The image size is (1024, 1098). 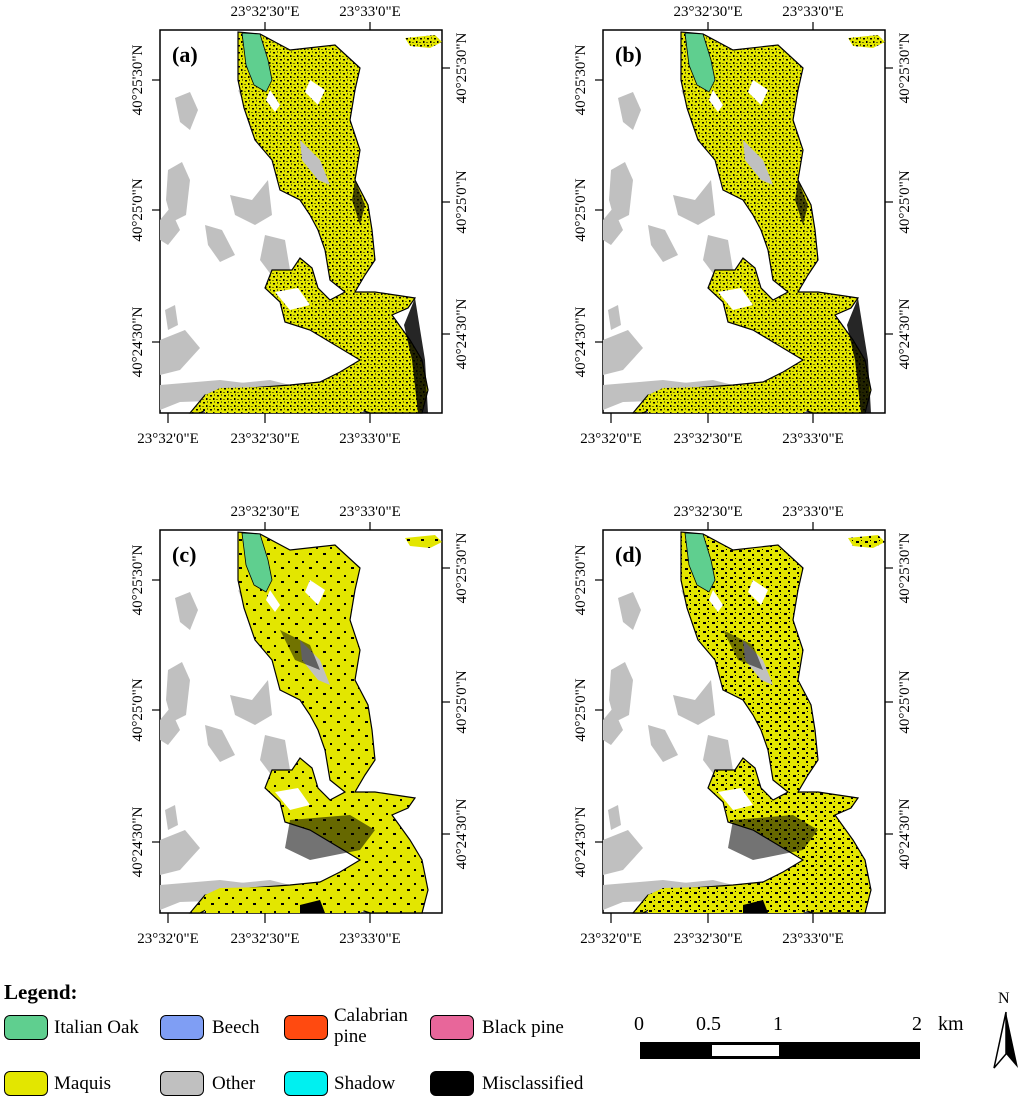 What do you see at coordinates (523, 1027) in the screenshot?
I see `legend-label-black-pine: Black pine` at bounding box center [523, 1027].